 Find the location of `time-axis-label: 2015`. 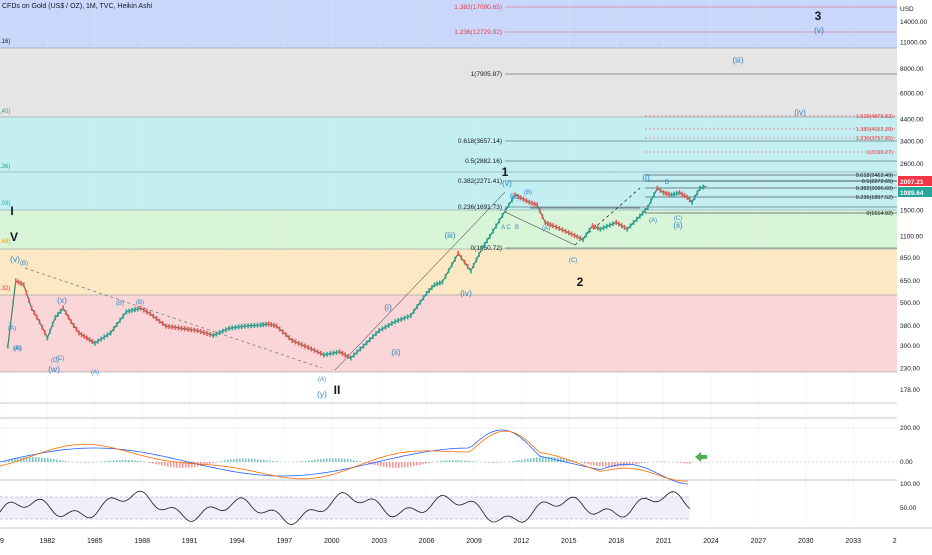

time-axis-label: 2015 is located at coordinates (569, 541).